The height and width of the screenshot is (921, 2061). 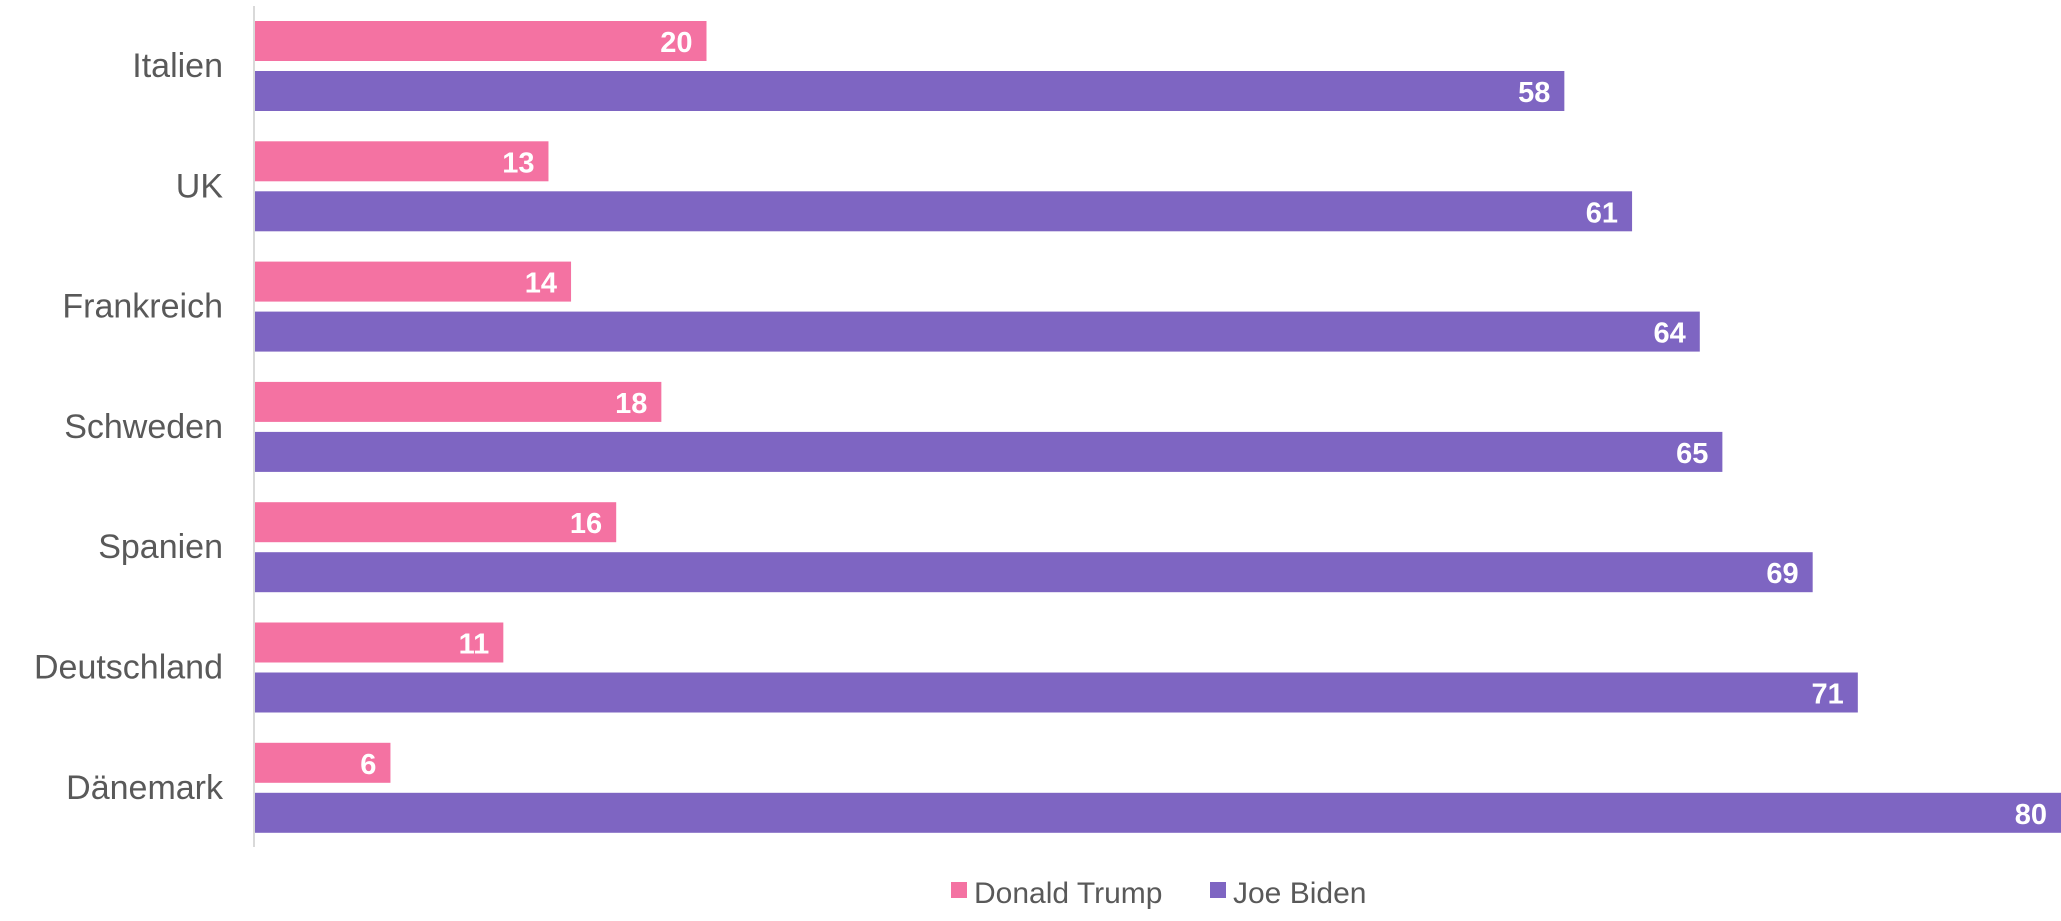 What do you see at coordinates (379, 642) in the screenshot?
I see `bar-deutschland-donald-trump` at bounding box center [379, 642].